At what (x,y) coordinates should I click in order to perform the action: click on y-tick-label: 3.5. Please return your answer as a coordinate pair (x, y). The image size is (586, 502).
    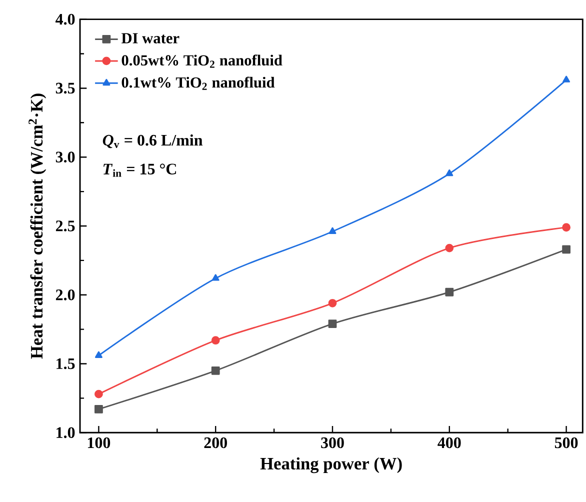
    Looking at the image, I should click on (65, 88).